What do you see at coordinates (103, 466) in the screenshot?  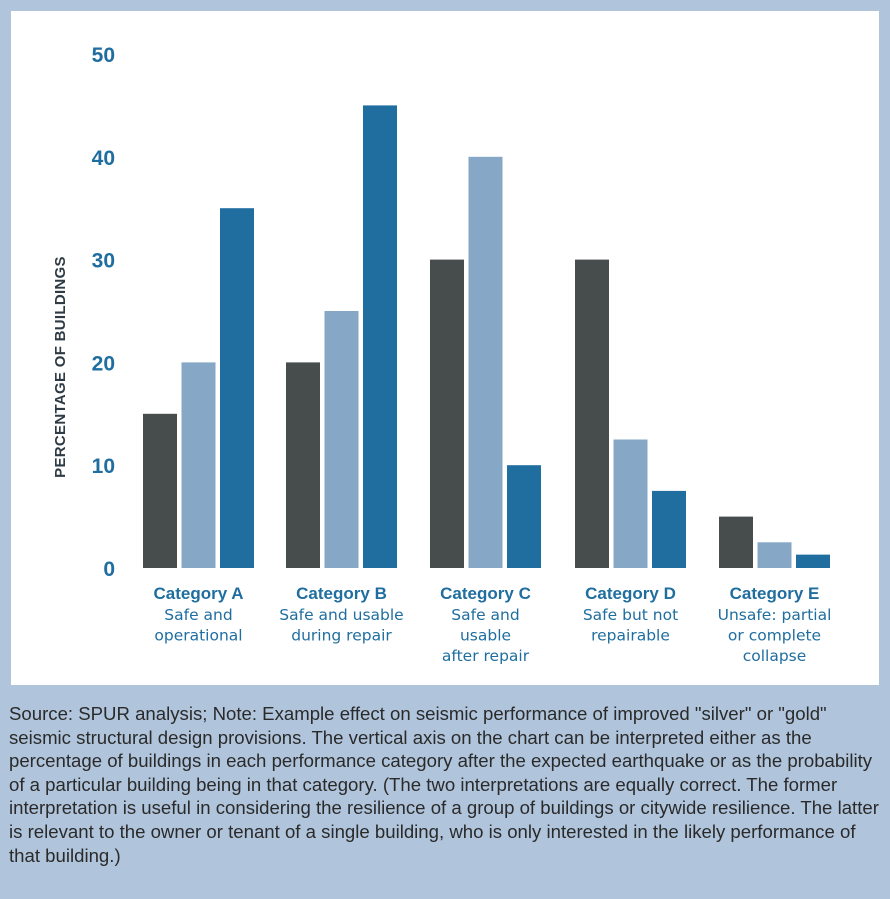 I see `y-tick-label: 10` at bounding box center [103, 466].